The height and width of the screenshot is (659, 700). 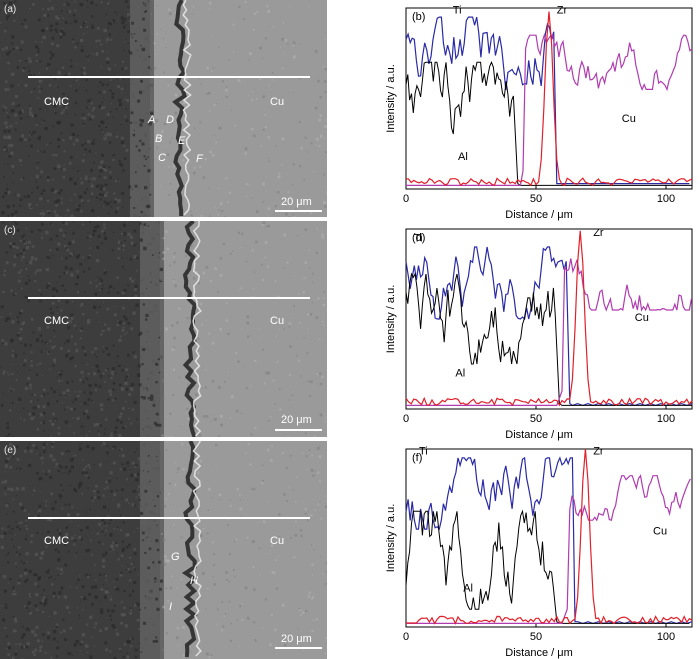 What do you see at coordinates (10, 9) in the screenshot?
I see `panel-label: (a)` at bounding box center [10, 9].